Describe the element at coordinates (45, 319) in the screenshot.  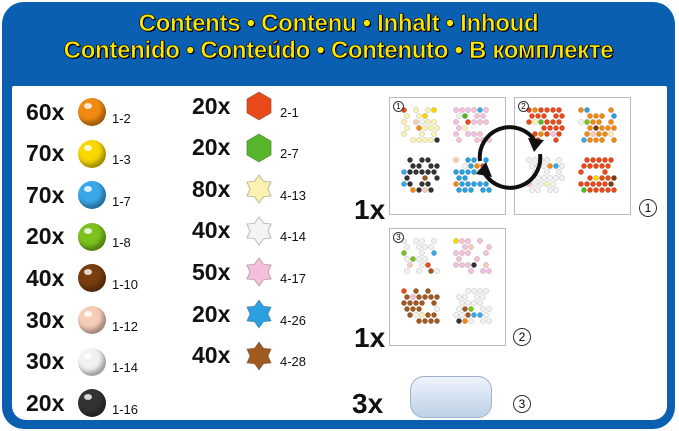
I see `bead-count: 30x` at that location.